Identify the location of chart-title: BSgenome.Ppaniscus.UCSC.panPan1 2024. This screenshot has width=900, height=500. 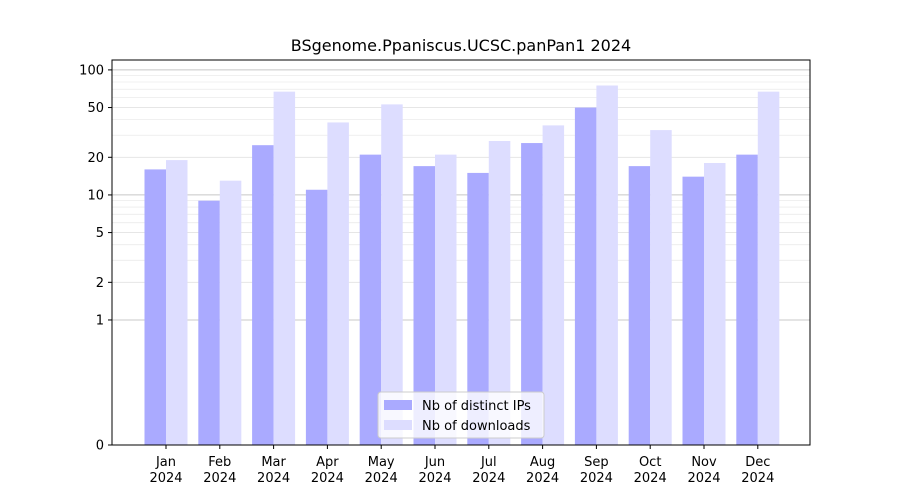
(461, 45).